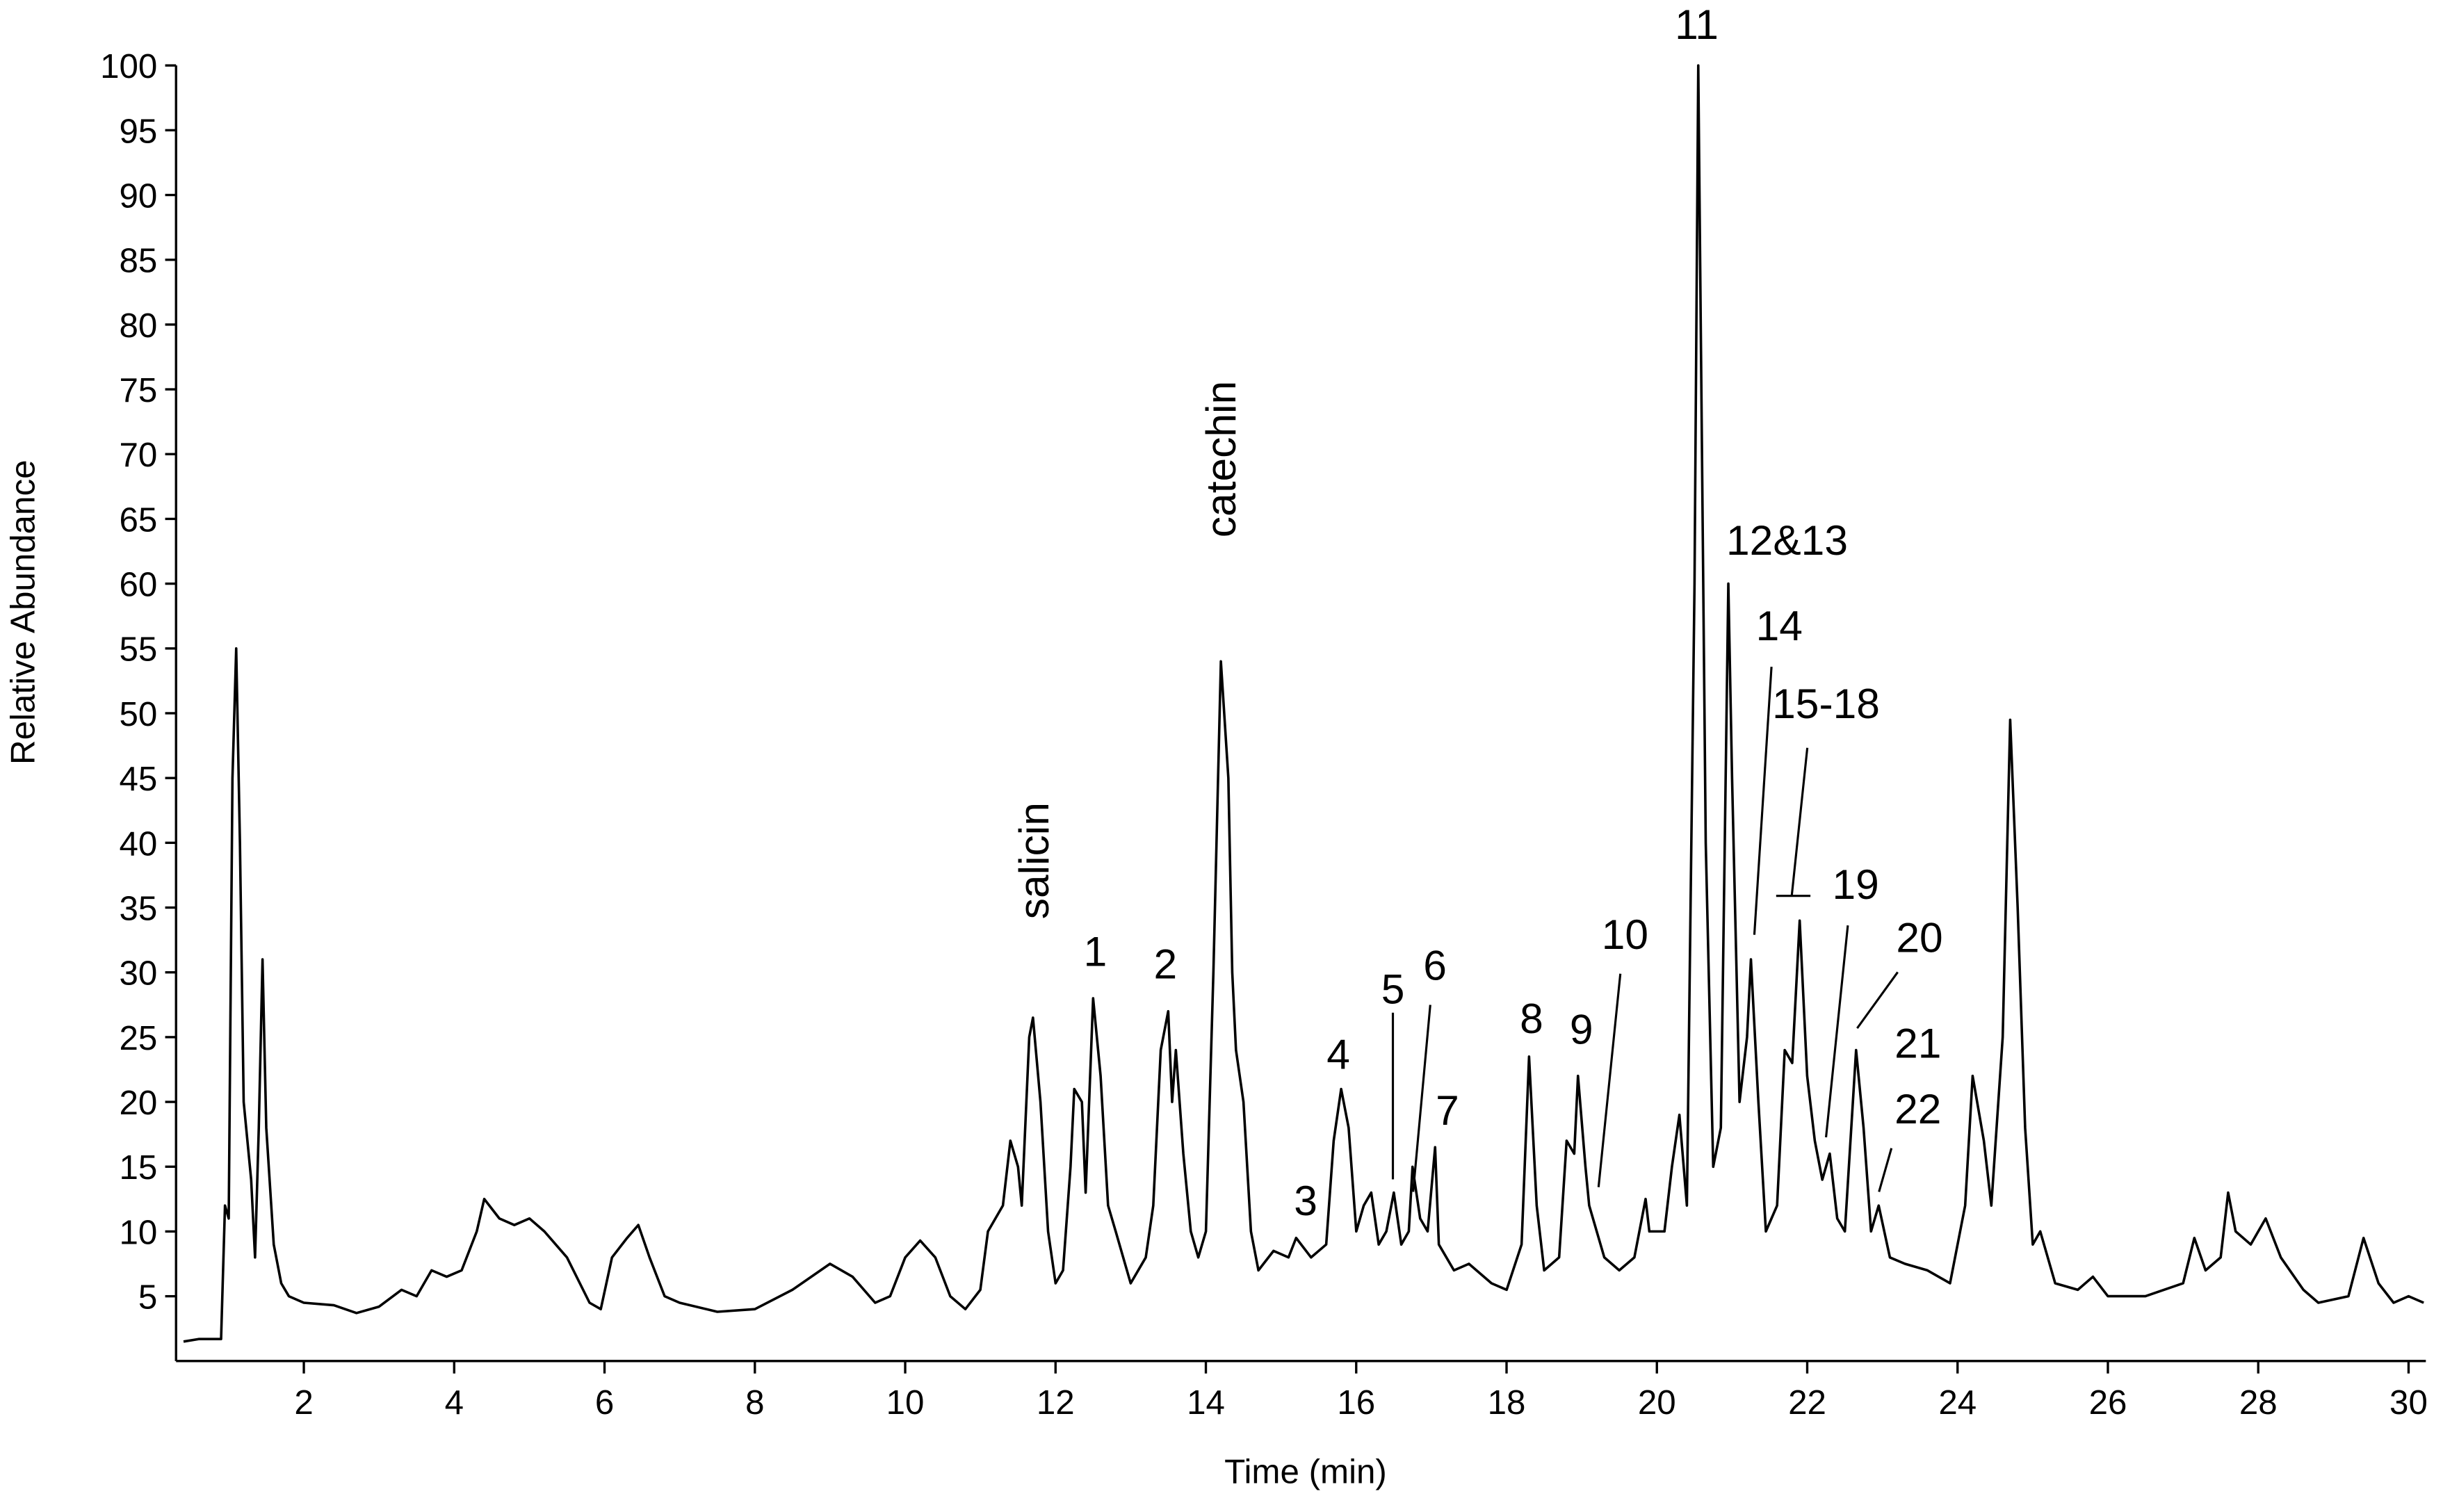 The image size is (2443, 1512). What do you see at coordinates (139, 390) in the screenshot?
I see `y-tick-label: 75` at bounding box center [139, 390].